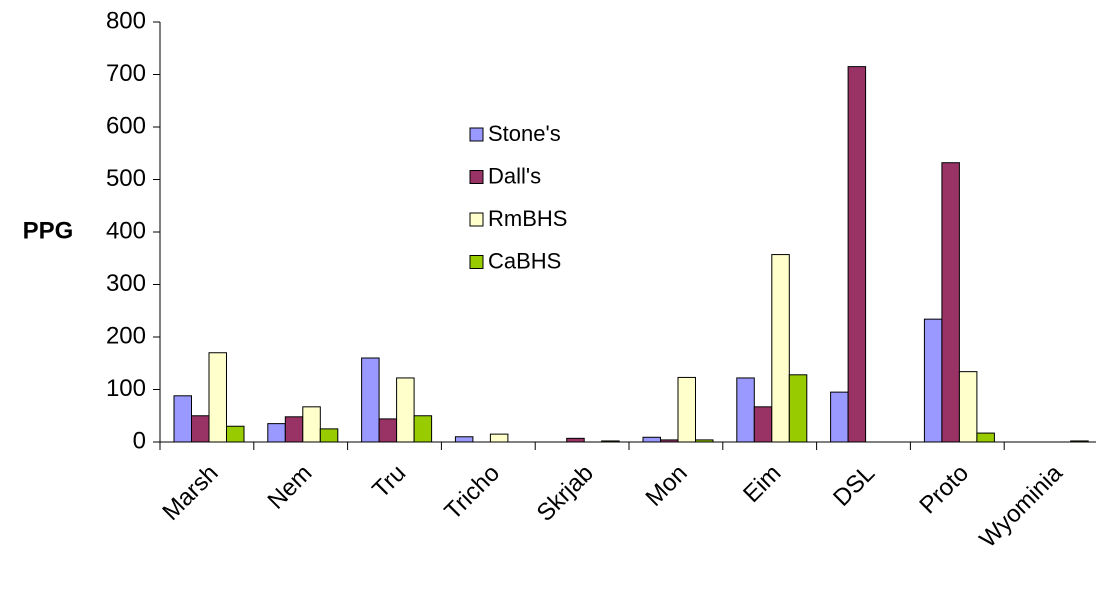 The image size is (1096, 595). Describe the element at coordinates (527, 218) in the screenshot. I see `legend-label: RmBHS` at that location.